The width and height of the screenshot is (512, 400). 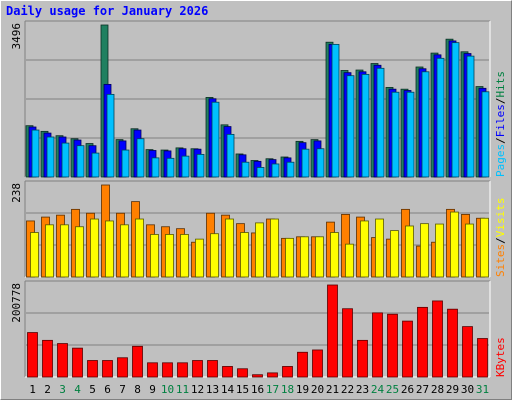 I want to click on x-tick-label: 7, so click(x=122, y=389).